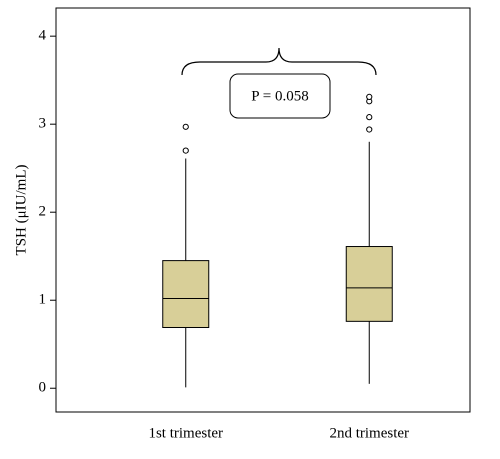  I want to click on annotation-box, so click(280, 96).